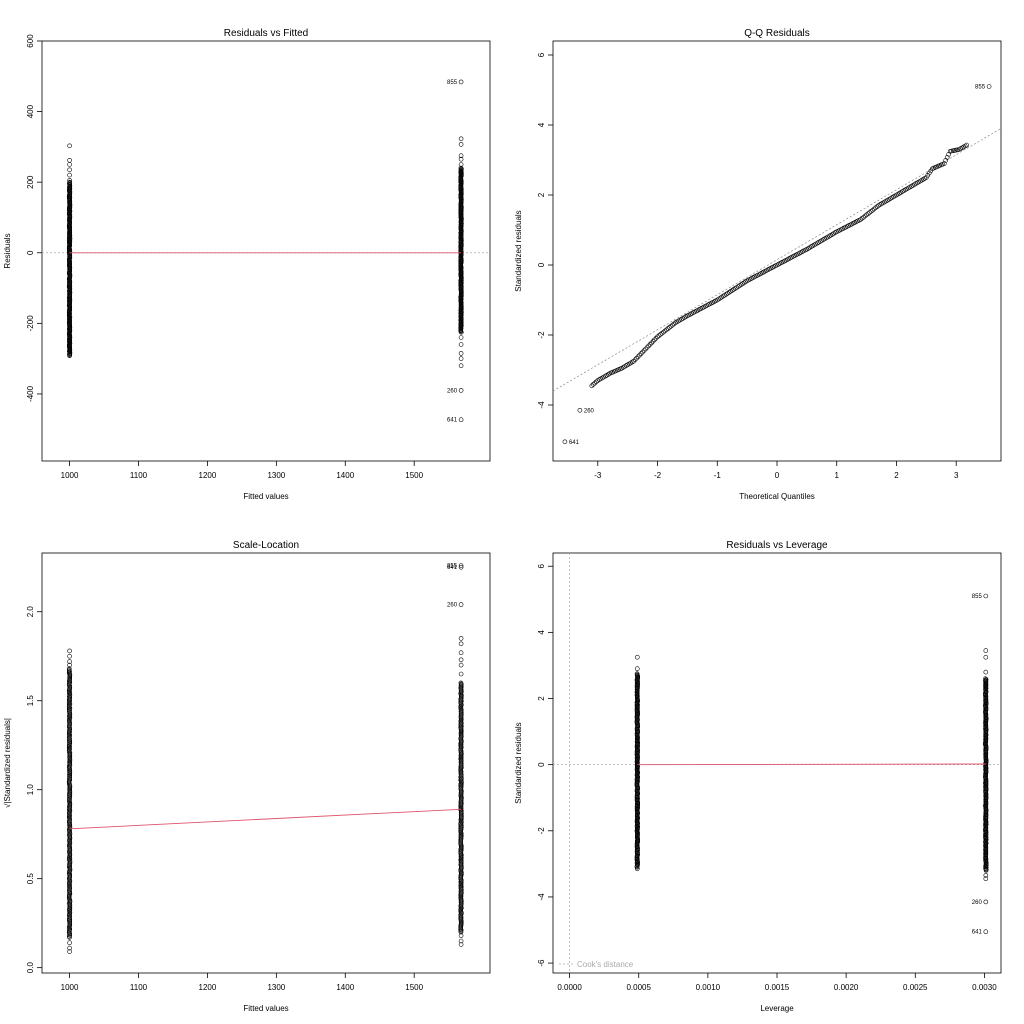 The image size is (1024, 1024). I want to click on x-tick-label: 1400, so click(345, 987).